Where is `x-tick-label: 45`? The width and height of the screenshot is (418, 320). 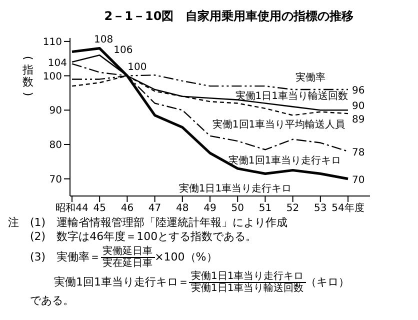
x-tick-label: 45 is located at coordinates (99, 208).